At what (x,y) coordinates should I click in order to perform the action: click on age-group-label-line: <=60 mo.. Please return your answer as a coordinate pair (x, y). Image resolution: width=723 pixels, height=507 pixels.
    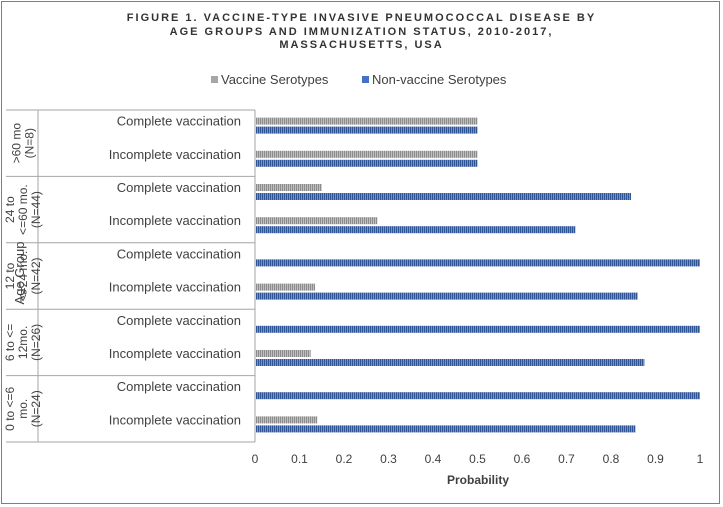
    Looking at the image, I should click on (23, 209).